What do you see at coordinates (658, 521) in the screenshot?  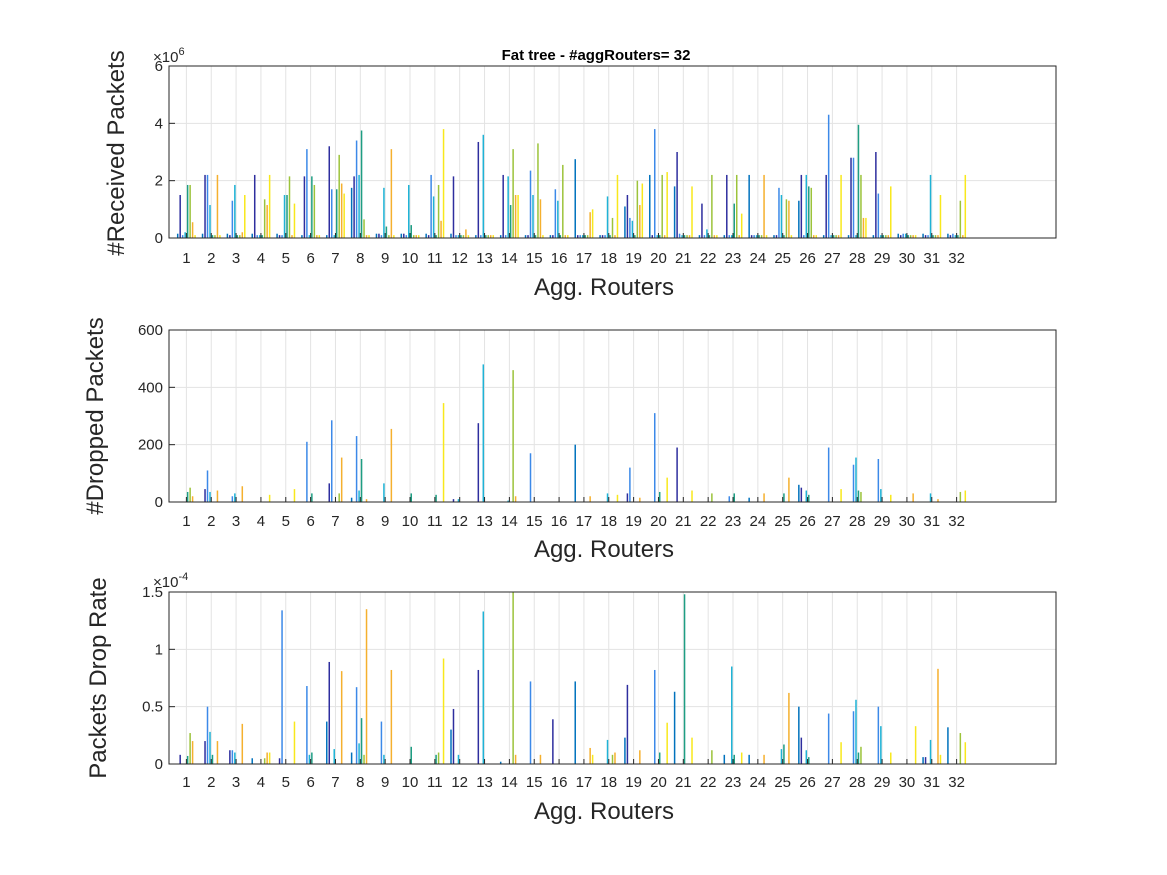 I see `dropped-x-tick-label: 20` at bounding box center [658, 521].